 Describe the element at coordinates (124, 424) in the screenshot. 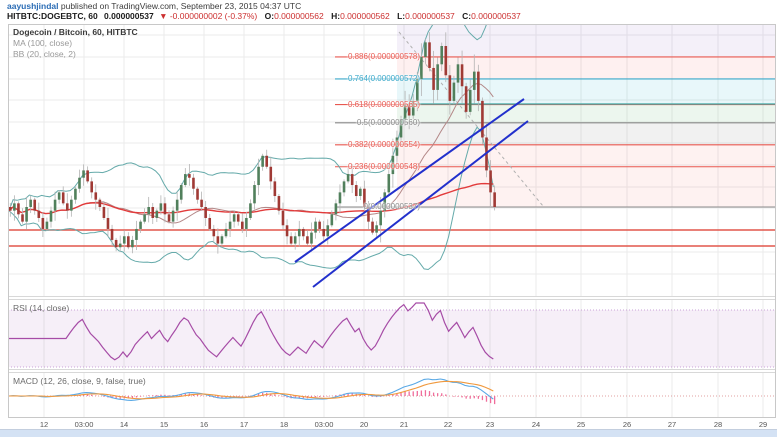

I see `time-axis-label: 14` at that location.